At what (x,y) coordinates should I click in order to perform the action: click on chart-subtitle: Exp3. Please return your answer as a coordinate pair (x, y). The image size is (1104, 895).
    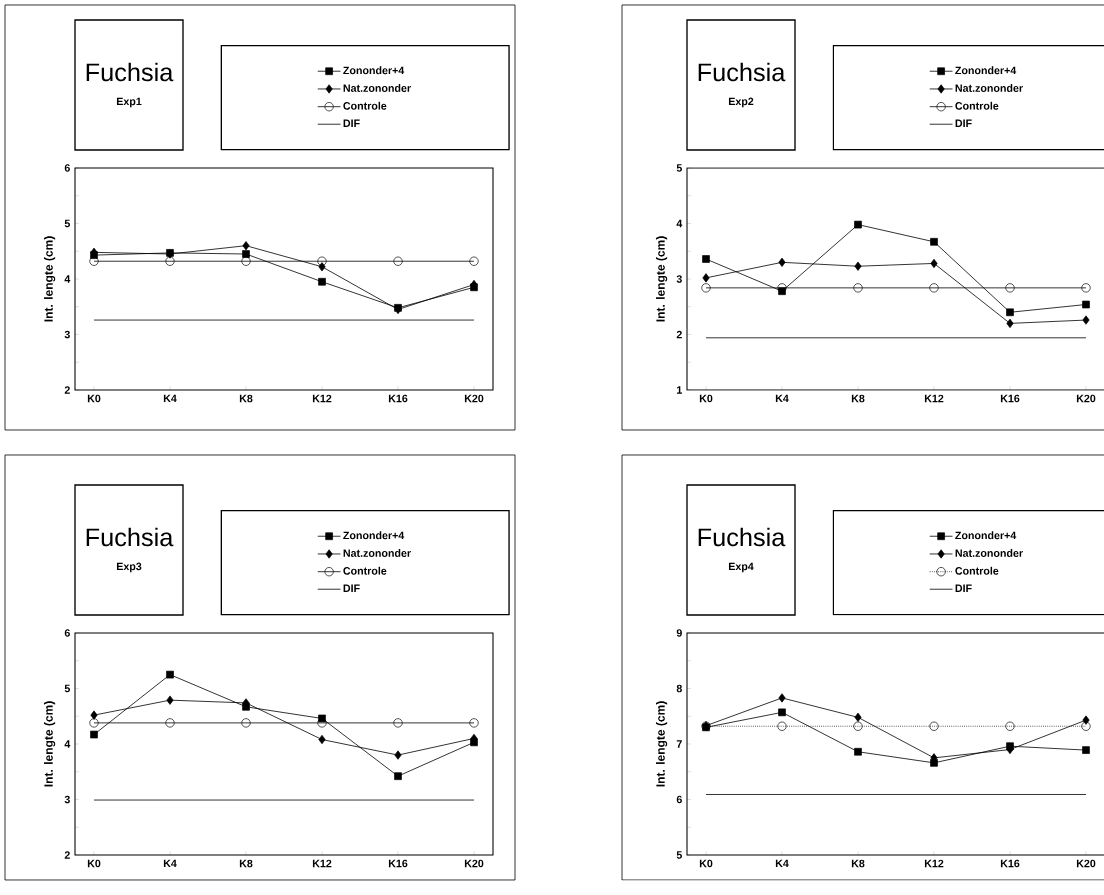
    Looking at the image, I should click on (129, 567).